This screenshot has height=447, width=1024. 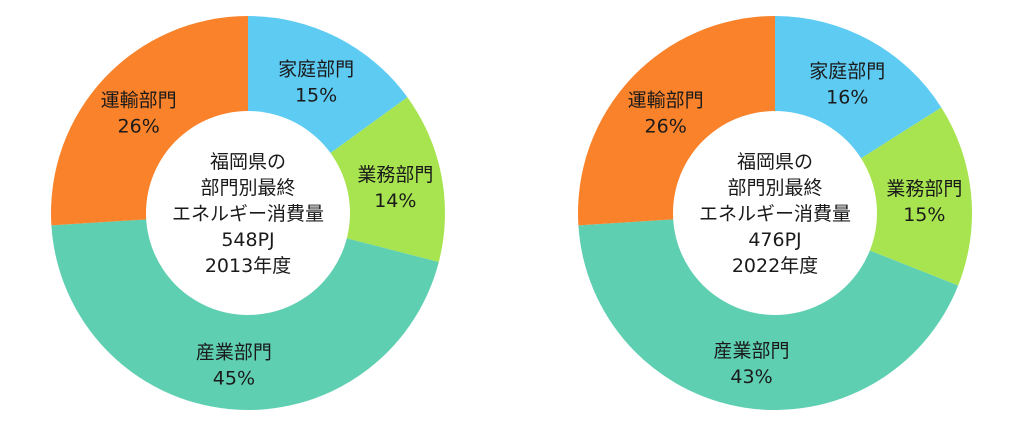 What do you see at coordinates (247, 240) in the screenshot?
I see `center-text-line: 548PJ` at bounding box center [247, 240].